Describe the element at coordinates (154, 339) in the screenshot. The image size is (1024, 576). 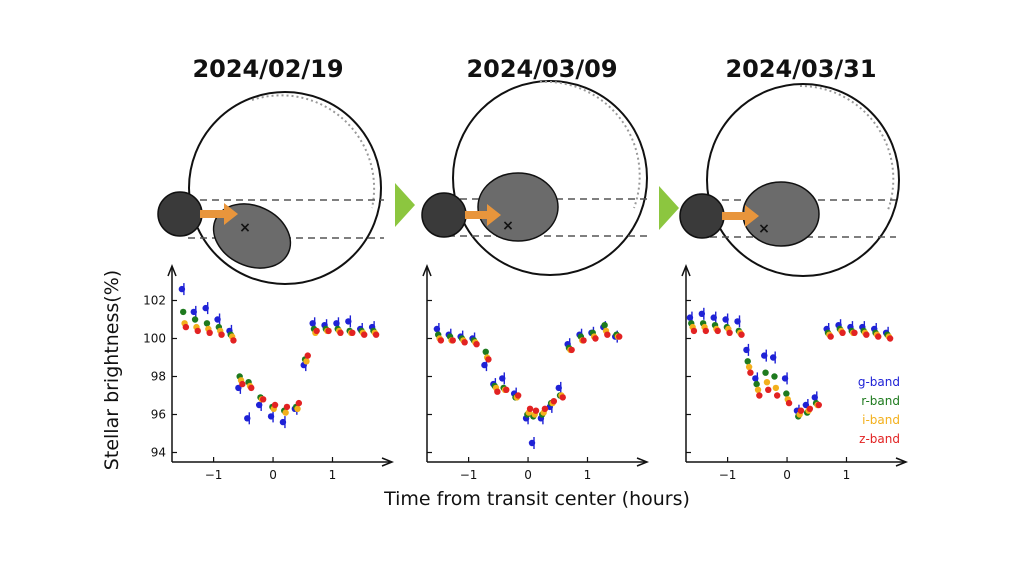
I see `y-tick-label: 100` at that location.